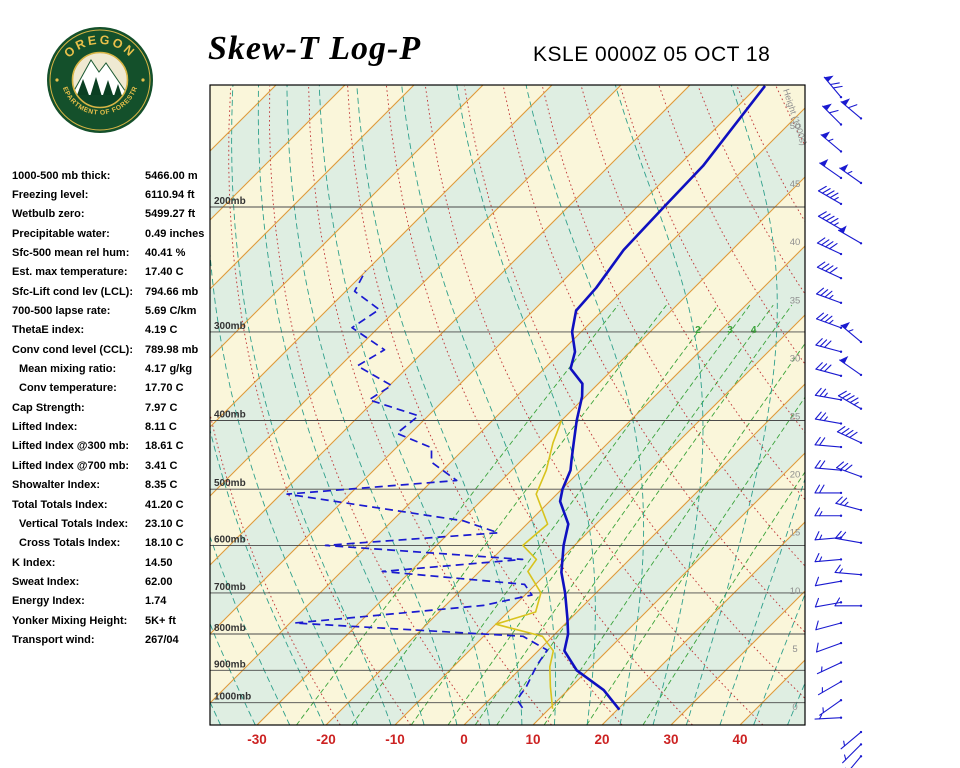 This screenshot has height=768, width=960. I want to click on index-row: Est. max temperature: 17.40 C, so click(112, 272).